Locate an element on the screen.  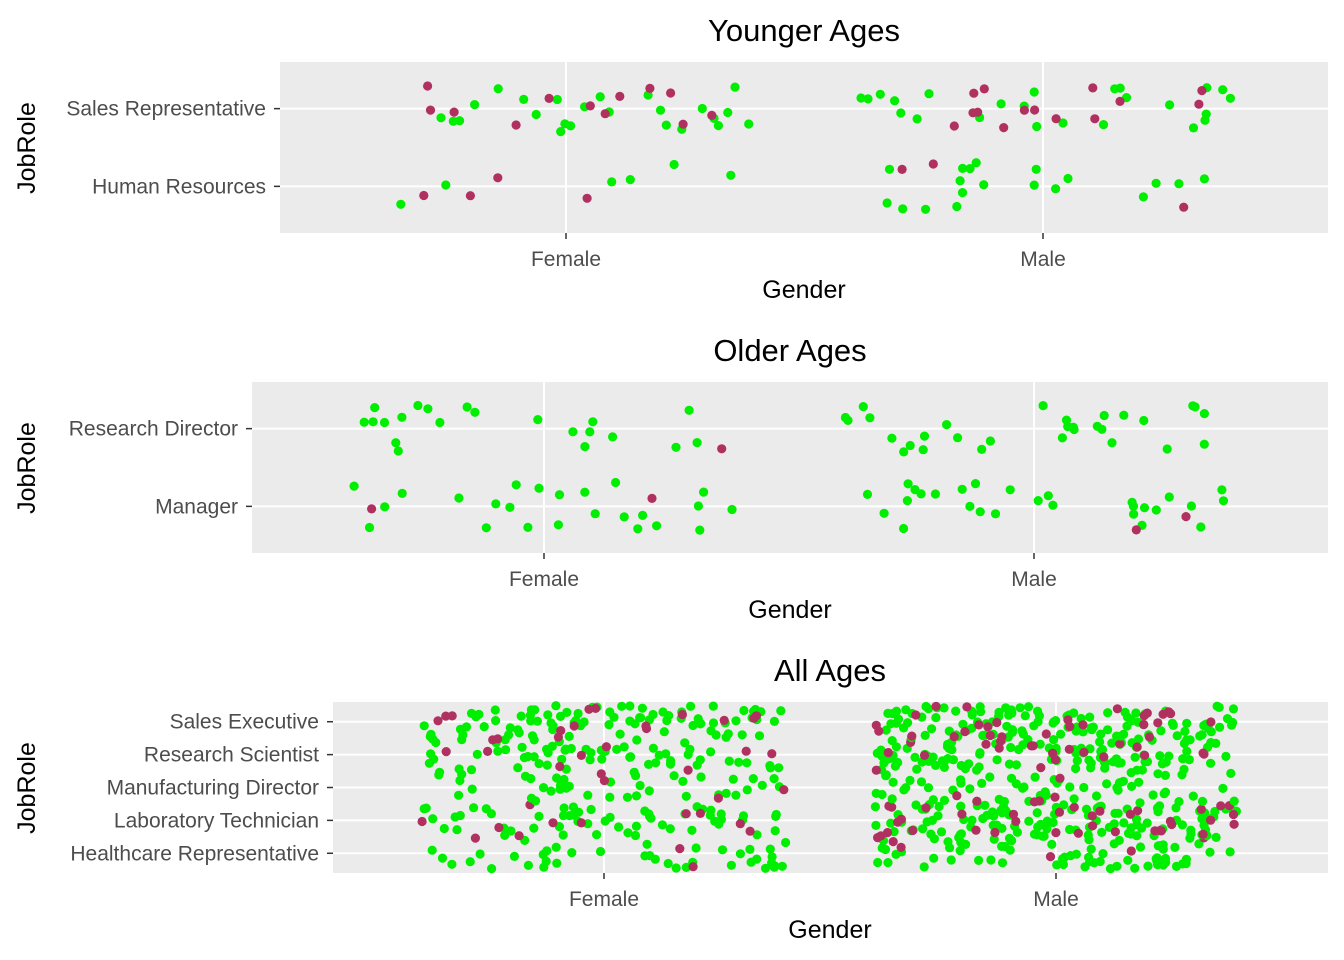
point-female-research-director-secondary is located at coordinates (722, 449).